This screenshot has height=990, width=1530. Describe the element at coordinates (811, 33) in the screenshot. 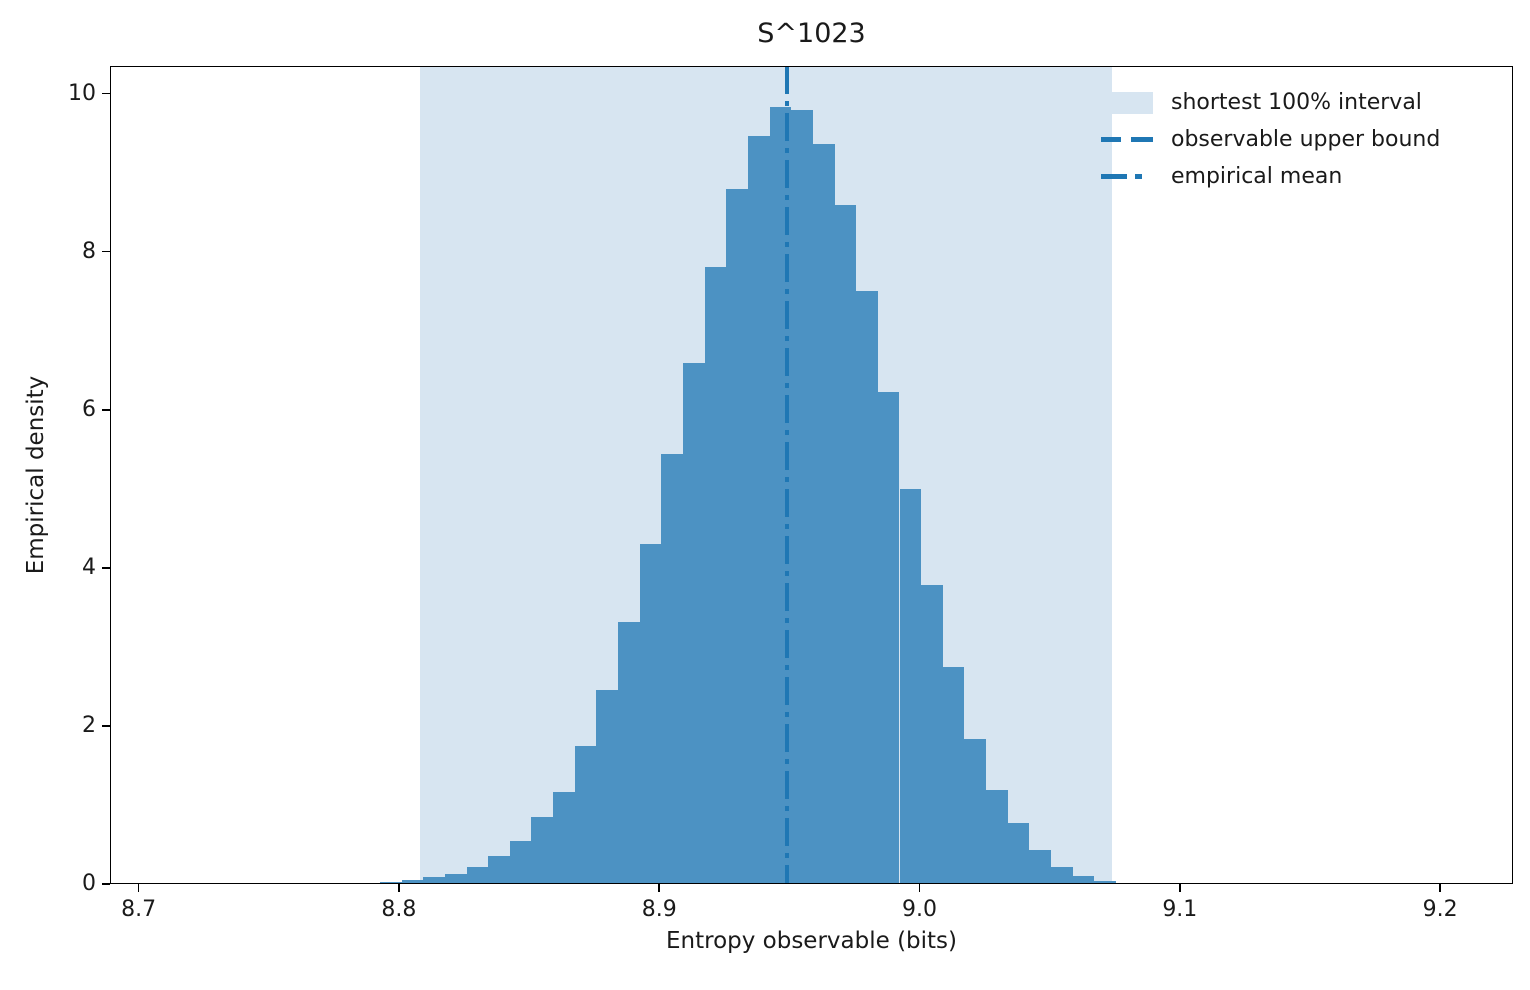

I see `chart-title: S^1023` at that location.